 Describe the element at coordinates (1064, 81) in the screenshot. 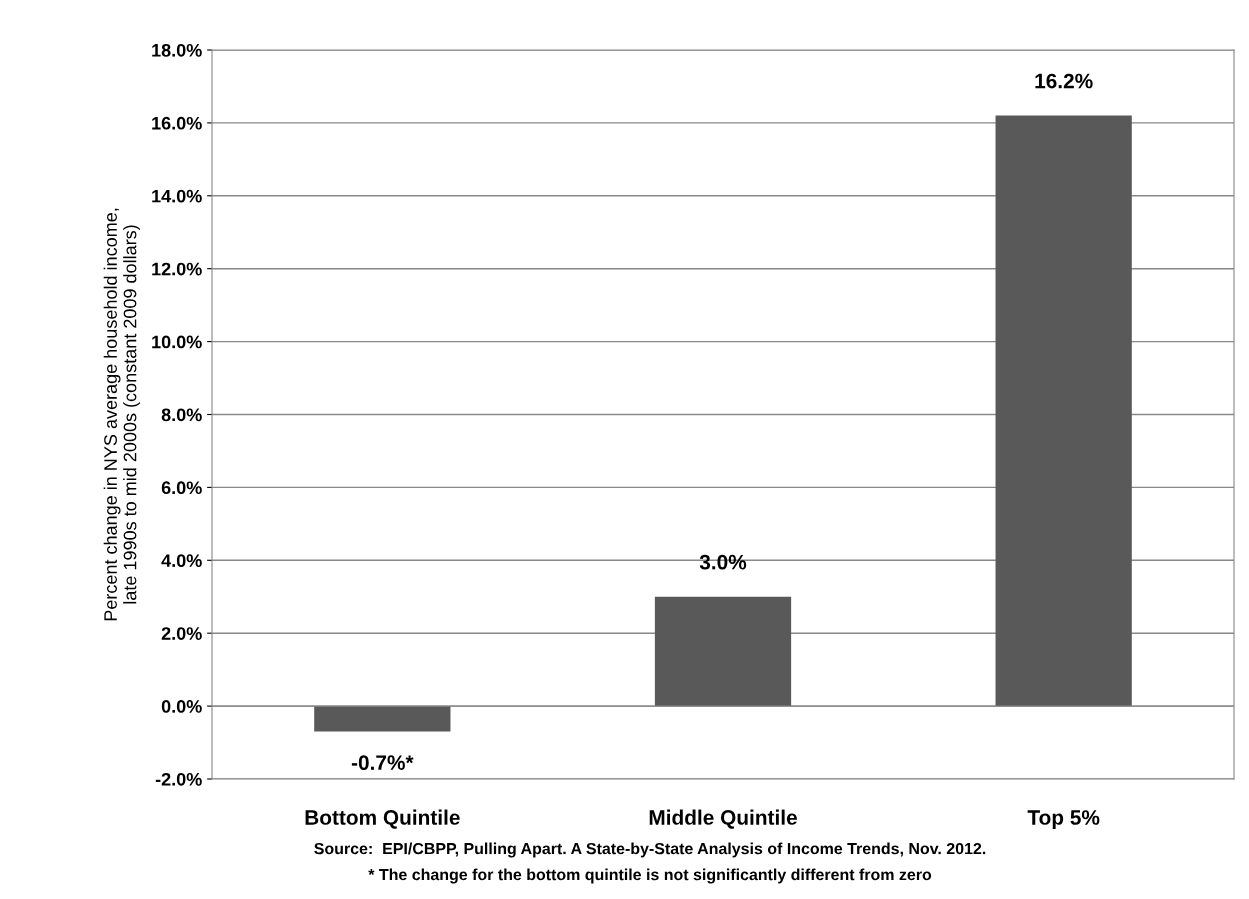

I see `data-label: 16.2%` at that location.